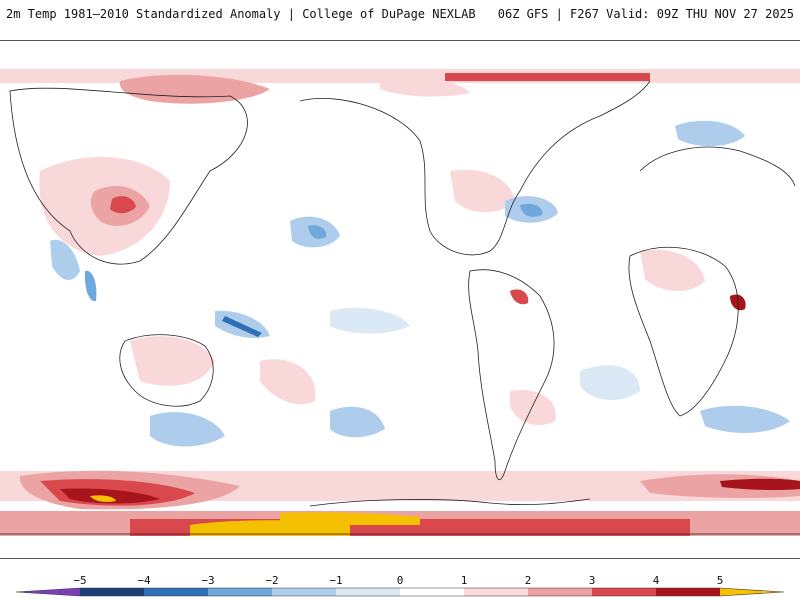  I want to click on antarctic-extreme-warm, so click(110, 496).